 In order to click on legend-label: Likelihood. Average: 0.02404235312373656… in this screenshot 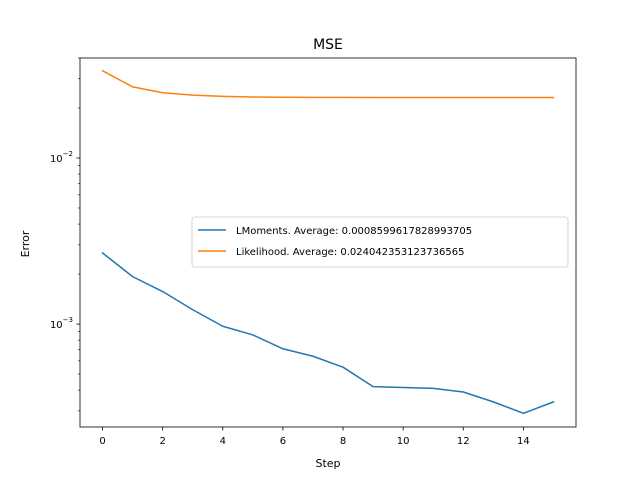, I will do `click(350, 252)`.